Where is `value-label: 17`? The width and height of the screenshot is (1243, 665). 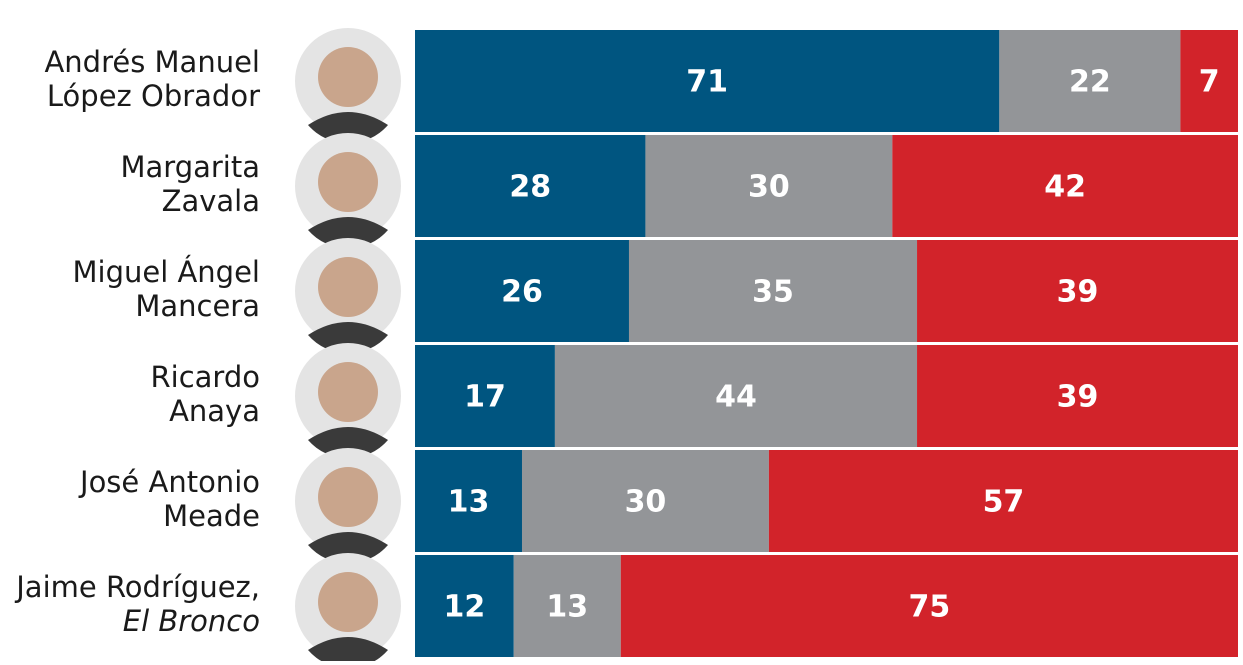 value-label: 17 is located at coordinates (485, 397).